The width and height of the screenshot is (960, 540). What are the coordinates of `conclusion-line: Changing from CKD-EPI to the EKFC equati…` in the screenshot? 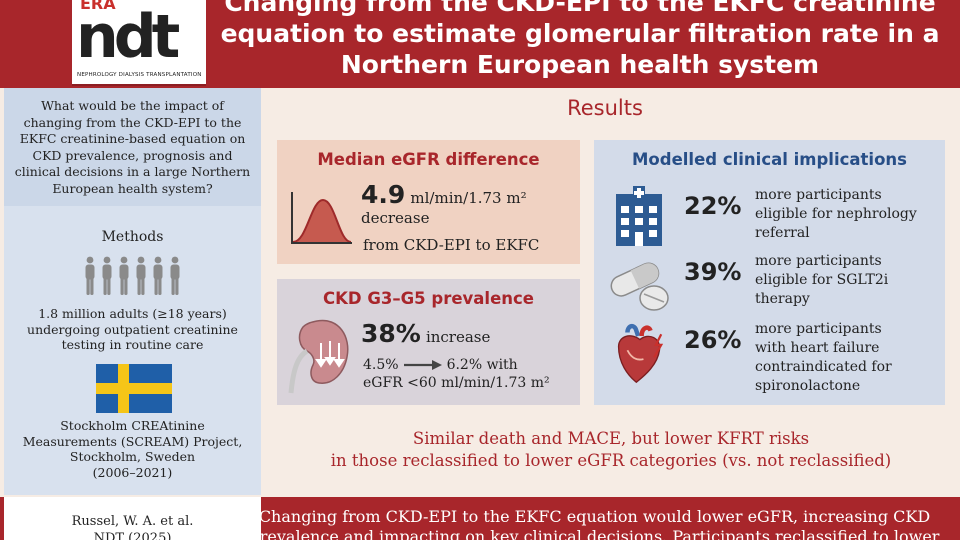 It's located at (594, 516).